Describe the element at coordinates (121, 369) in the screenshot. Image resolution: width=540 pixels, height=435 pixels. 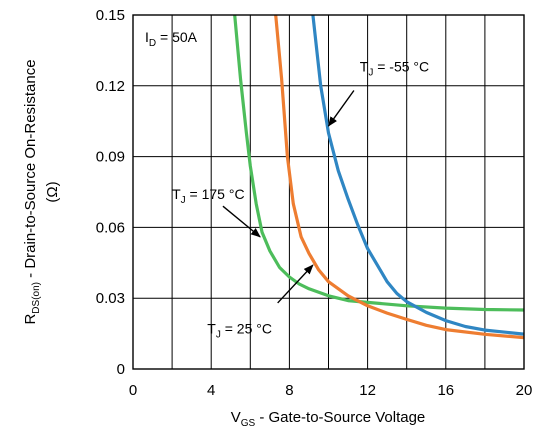
I see `y-tick-label: 0` at that location.